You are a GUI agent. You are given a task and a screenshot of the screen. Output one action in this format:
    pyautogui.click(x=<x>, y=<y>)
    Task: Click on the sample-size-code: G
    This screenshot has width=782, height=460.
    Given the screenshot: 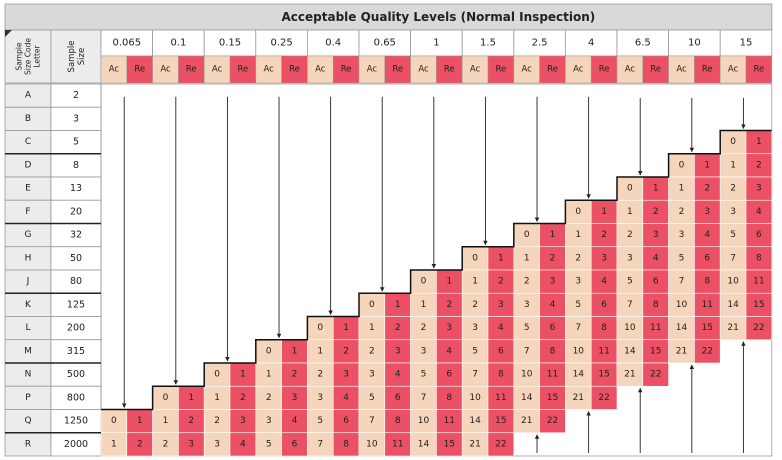 What is the action you would take?
    pyautogui.click(x=28, y=235)
    